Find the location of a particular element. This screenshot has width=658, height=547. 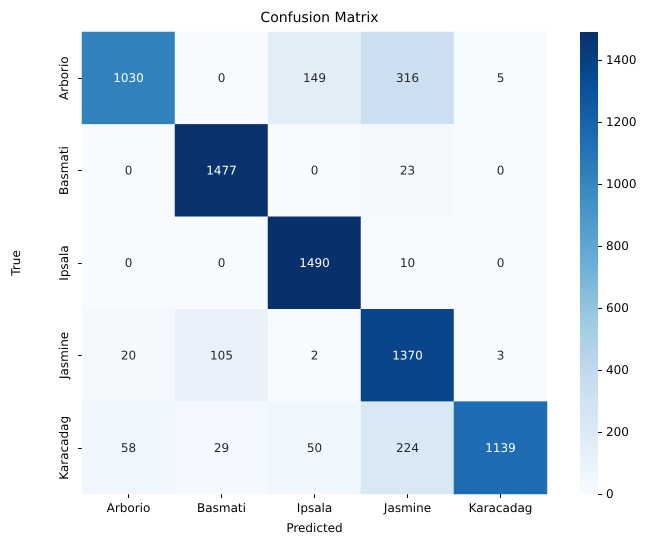

data-label: 1490 is located at coordinates (314, 263).